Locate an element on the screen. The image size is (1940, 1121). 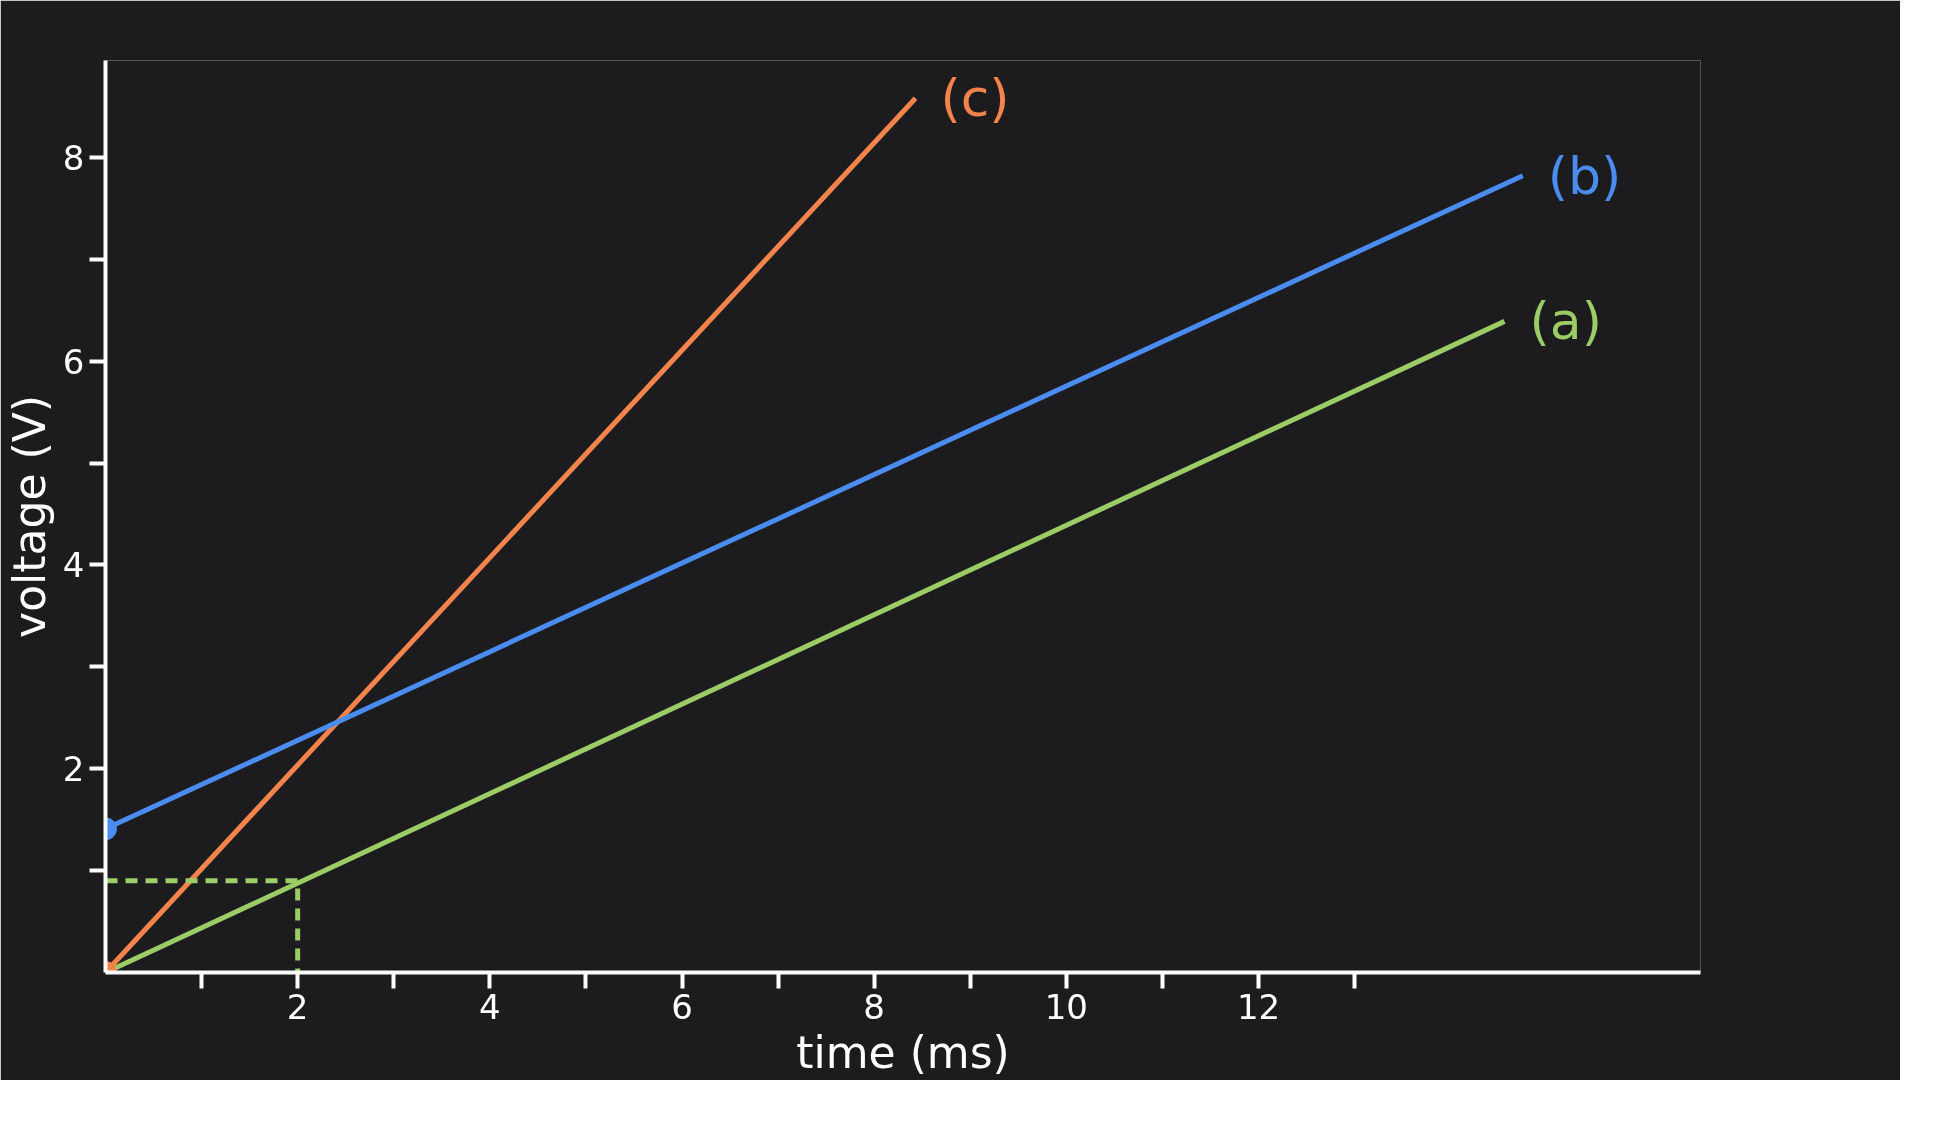
y-tick-label: 4 is located at coordinates (73, 565).